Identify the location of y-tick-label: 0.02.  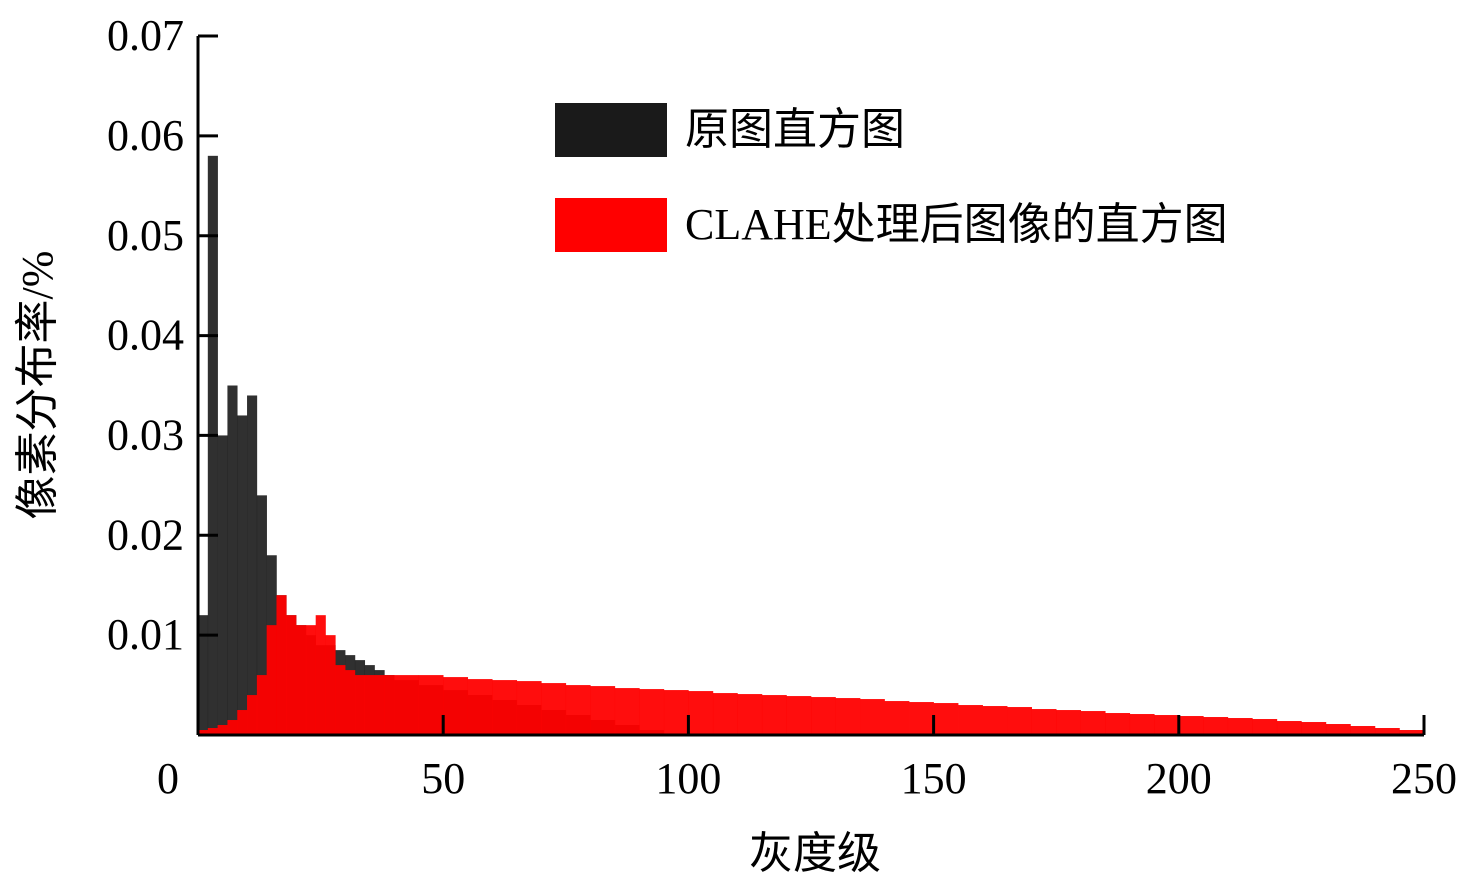
(145, 534).